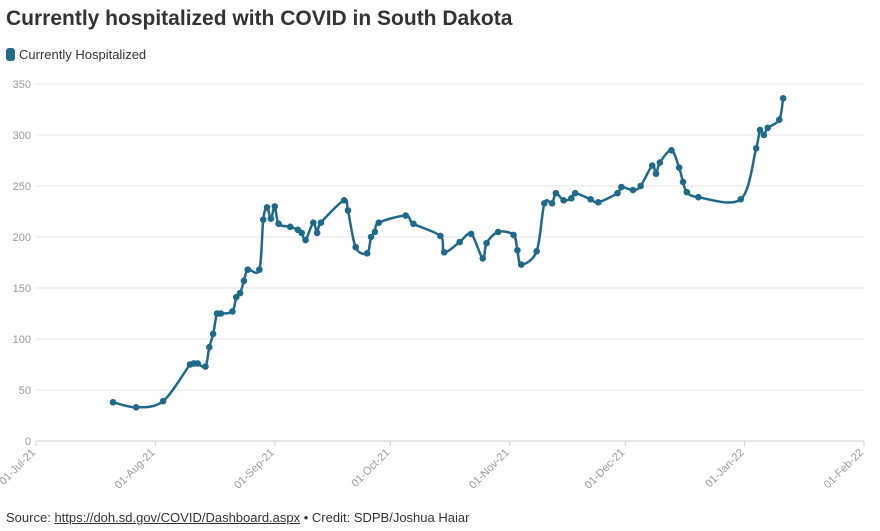  I want to click on legend-swatch, so click(10, 54).